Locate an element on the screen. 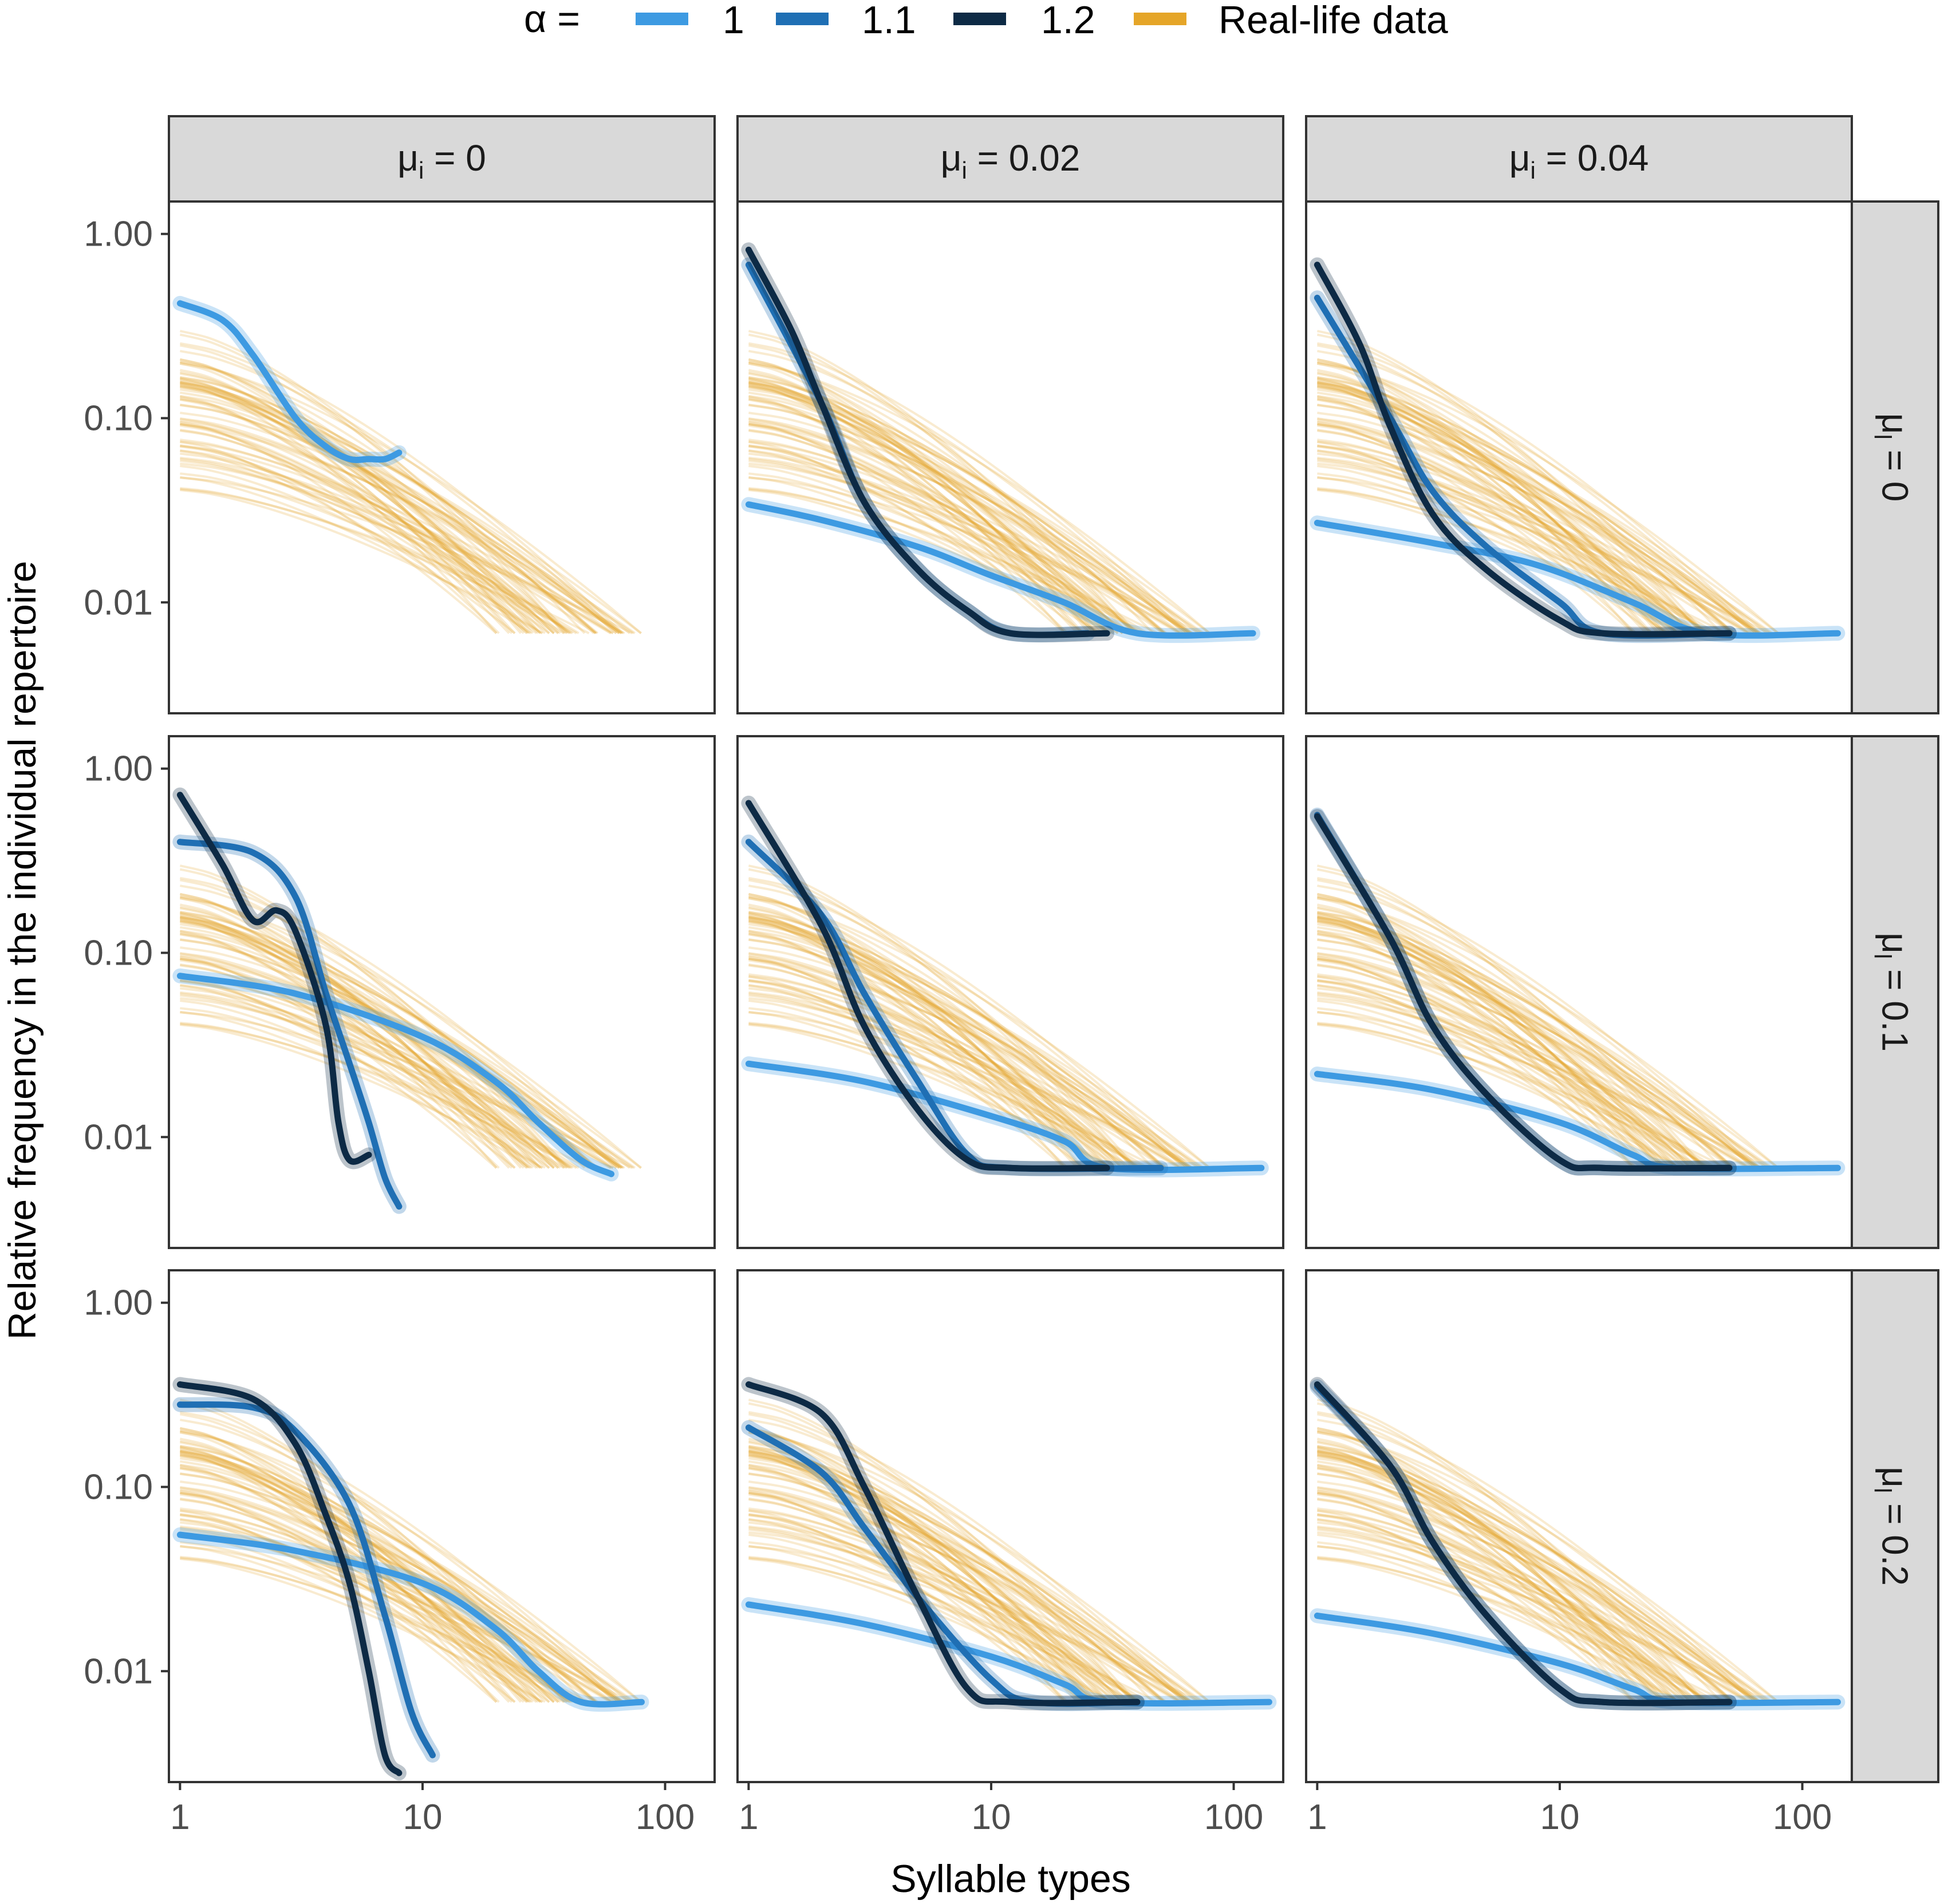  panel-r0-c1 is located at coordinates (1010, 457).